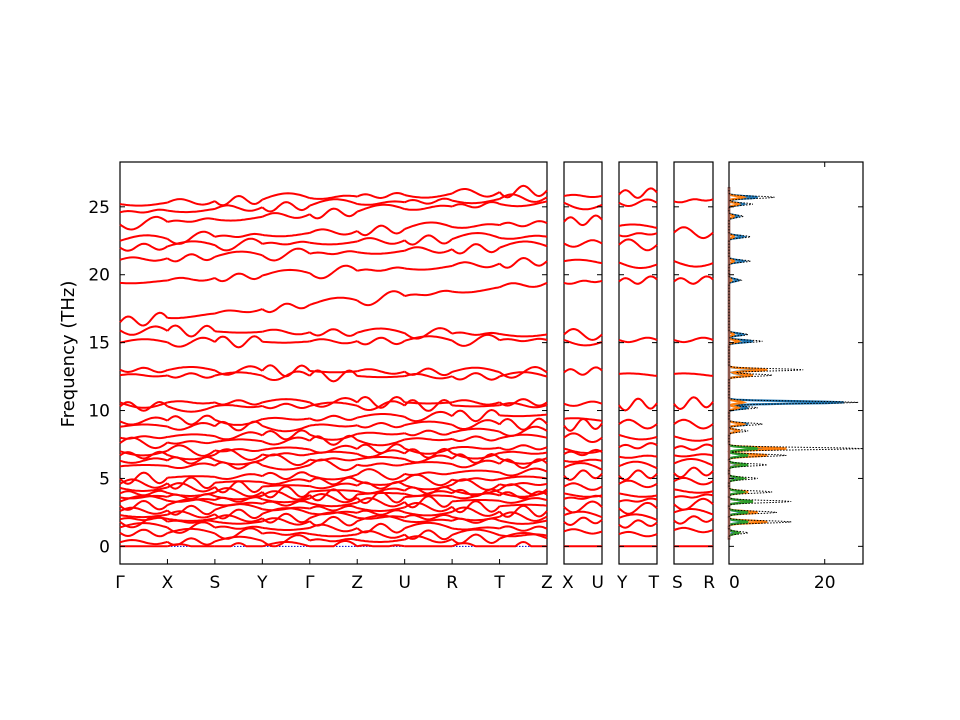  What do you see at coordinates (262, 583) in the screenshot?
I see `x-tick-label: Y` at bounding box center [262, 583].